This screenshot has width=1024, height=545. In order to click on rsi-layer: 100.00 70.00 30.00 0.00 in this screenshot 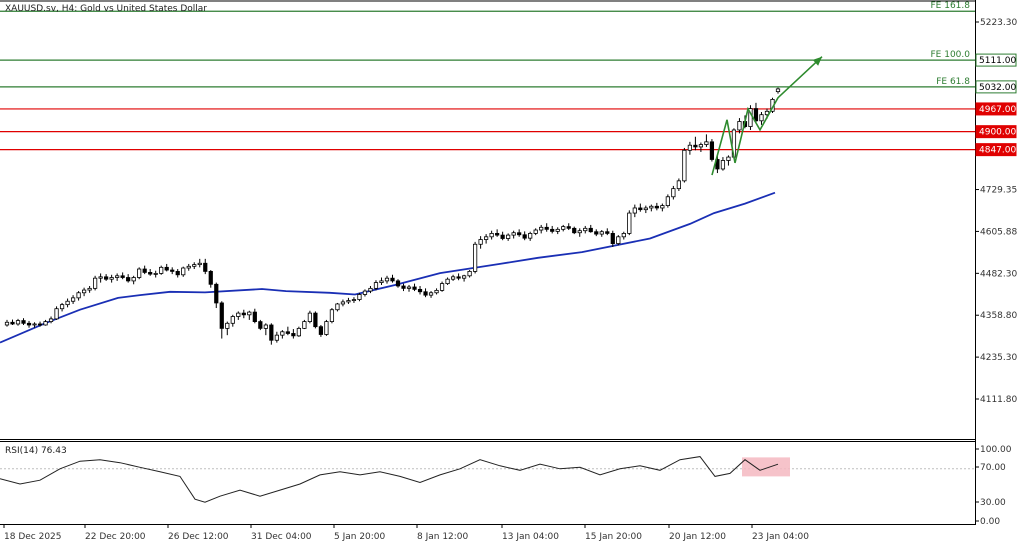, I will do `click(506, 486)`.